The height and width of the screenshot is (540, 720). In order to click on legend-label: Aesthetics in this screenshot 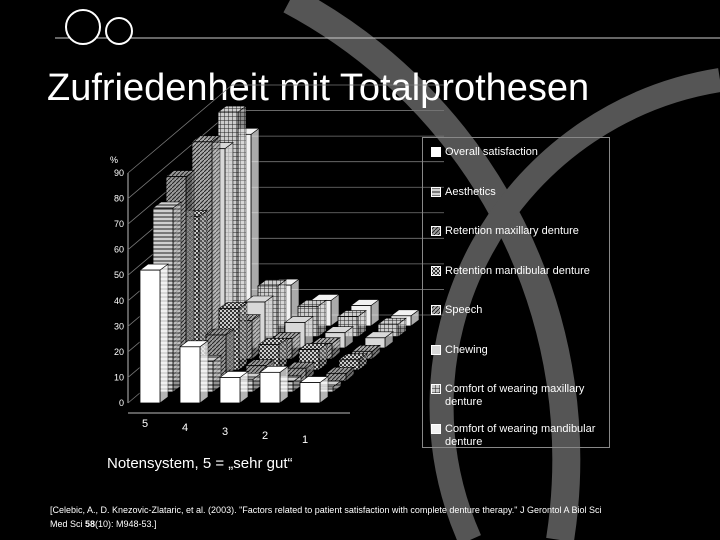, I will do `click(470, 191)`.